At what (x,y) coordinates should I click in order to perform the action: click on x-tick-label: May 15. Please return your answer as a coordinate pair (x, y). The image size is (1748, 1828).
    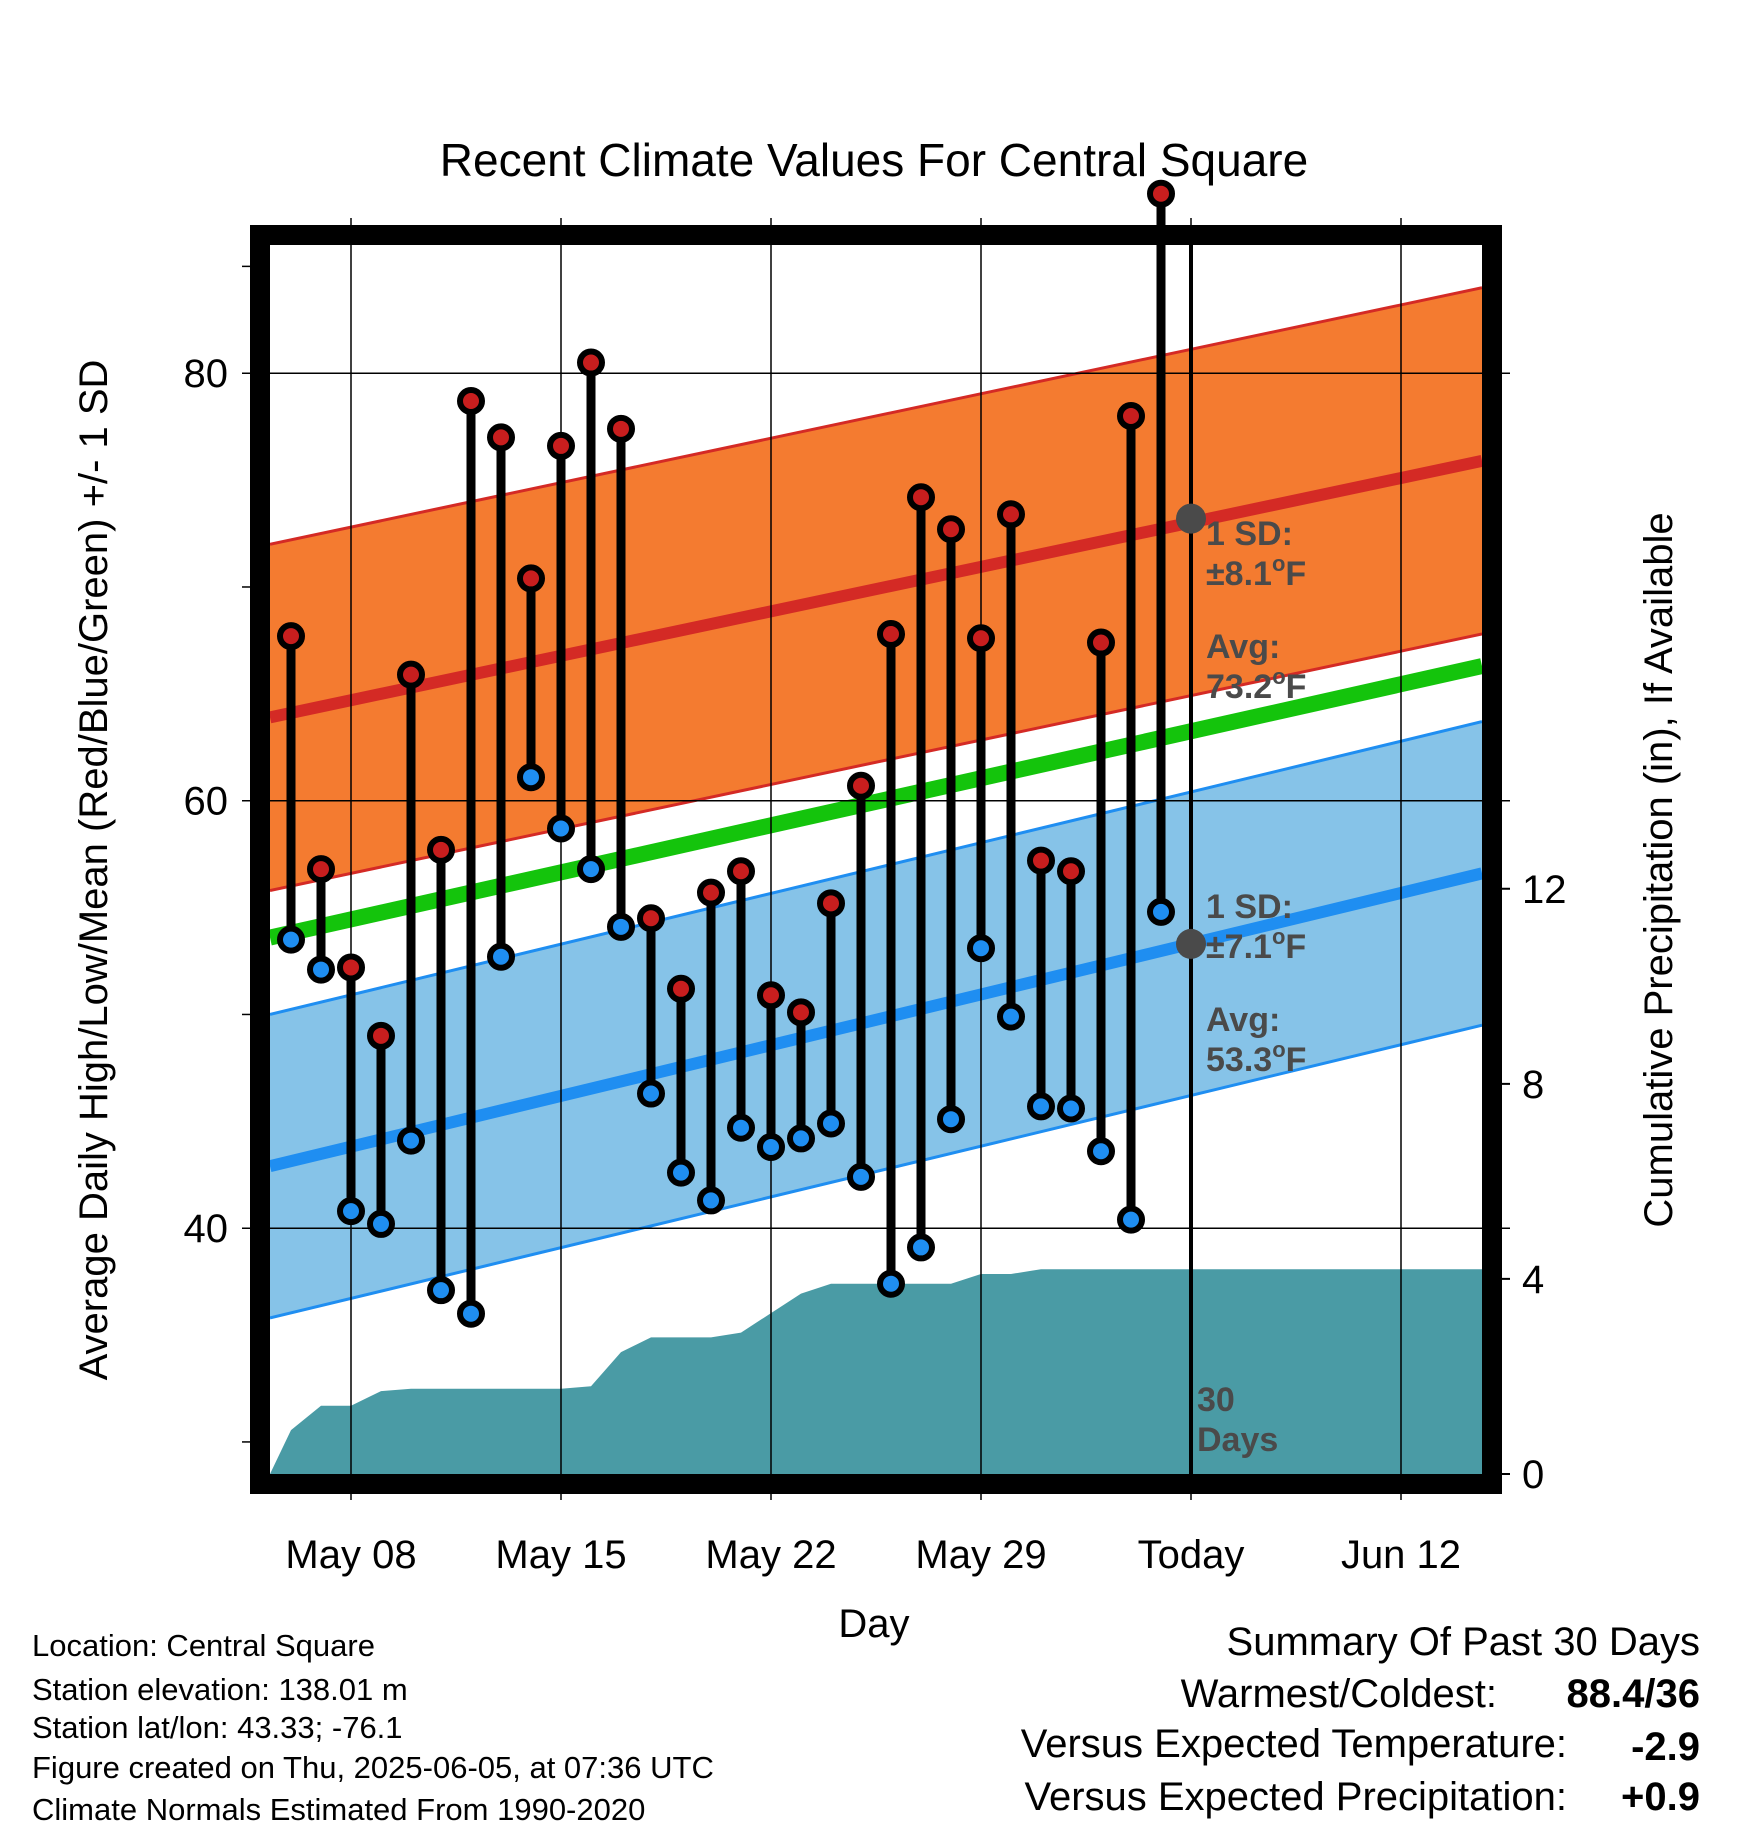
    Looking at the image, I should click on (560, 1555).